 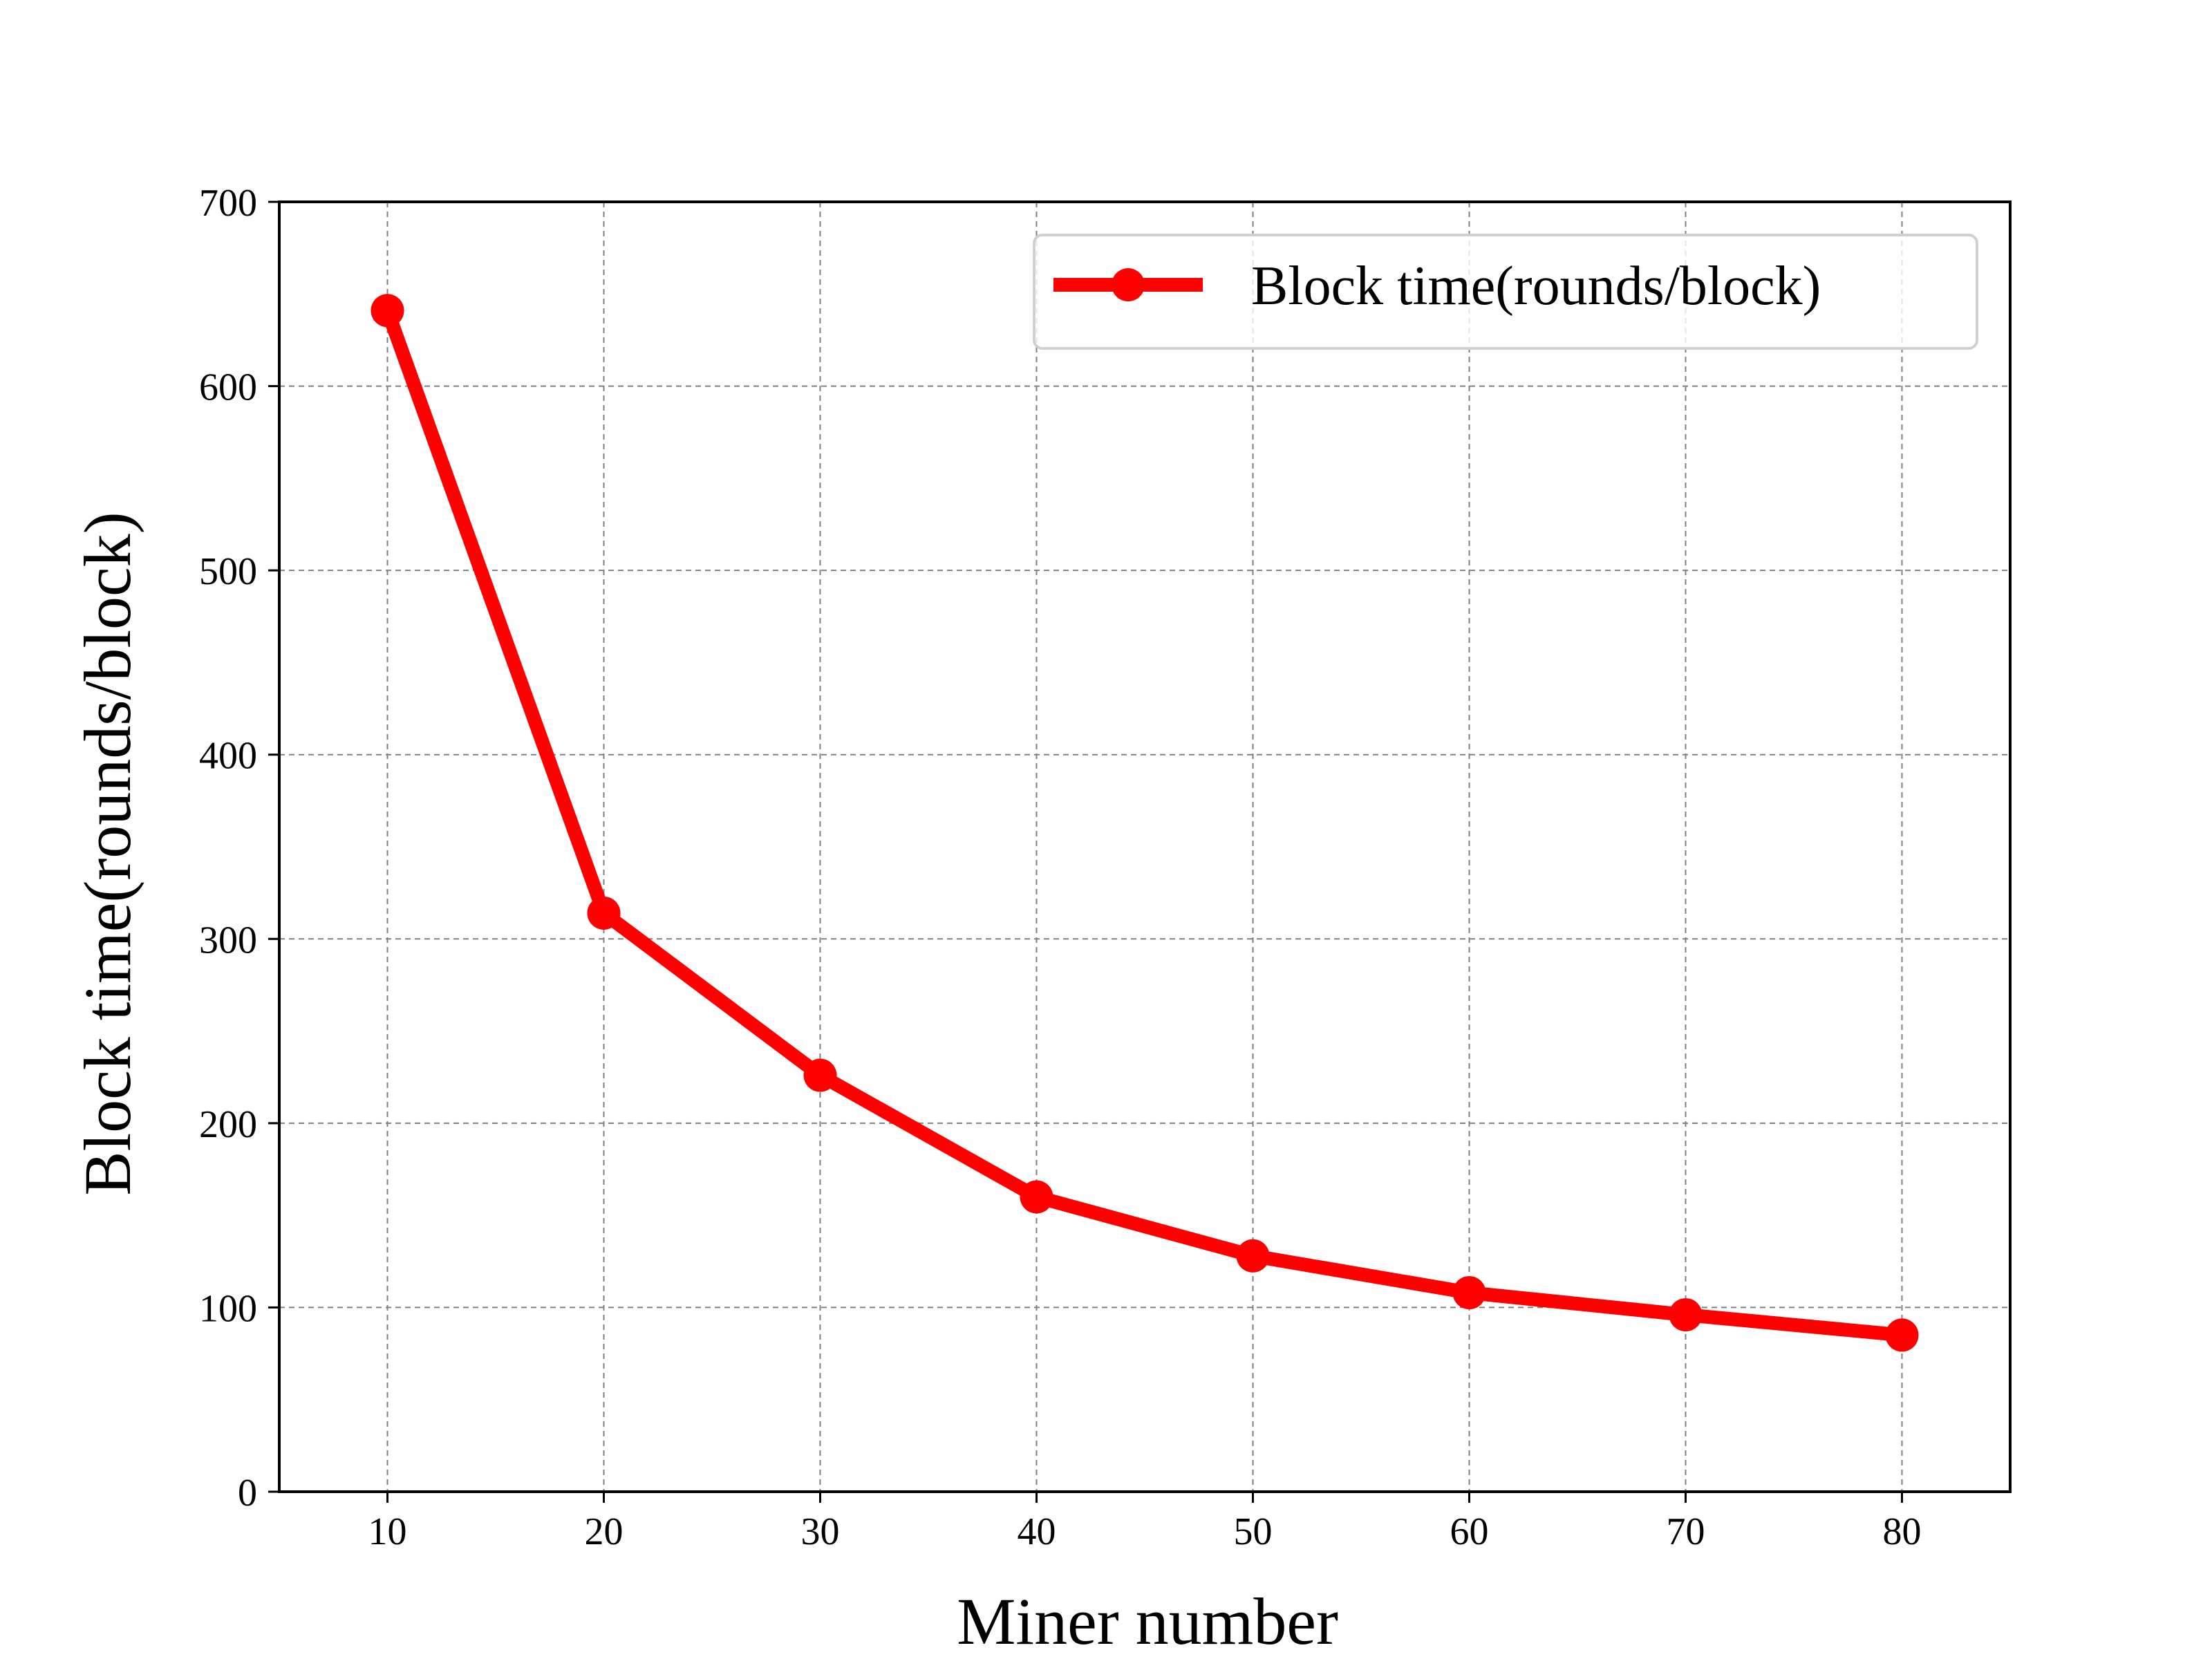 I want to click on x-tick-label-30: 30, so click(x=821, y=1531).